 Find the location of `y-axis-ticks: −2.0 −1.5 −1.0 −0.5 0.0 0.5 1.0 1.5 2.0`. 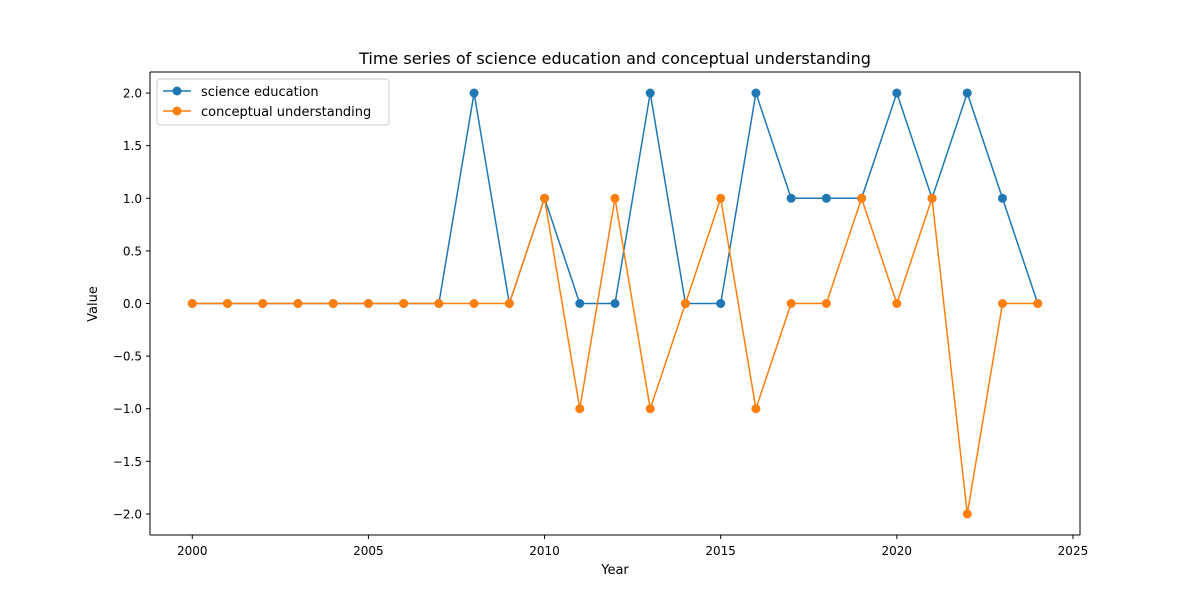

y-axis-ticks: −2.0 −1.5 −1.0 −0.5 0.0 0.5 1.0 1.5 2.0 is located at coordinates (131, 304).